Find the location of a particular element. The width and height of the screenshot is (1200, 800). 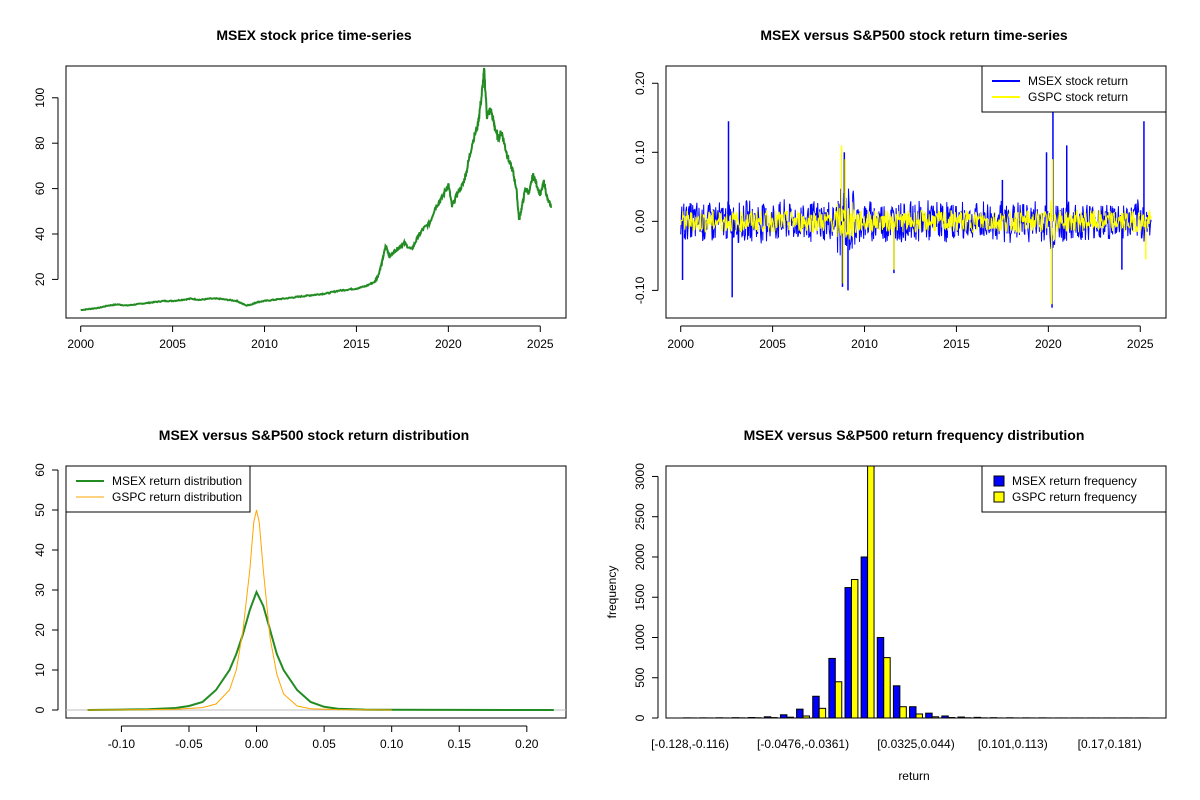

chart-4-x-tick-label: [-0.0476,-0.0361) is located at coordinates (803, 744).